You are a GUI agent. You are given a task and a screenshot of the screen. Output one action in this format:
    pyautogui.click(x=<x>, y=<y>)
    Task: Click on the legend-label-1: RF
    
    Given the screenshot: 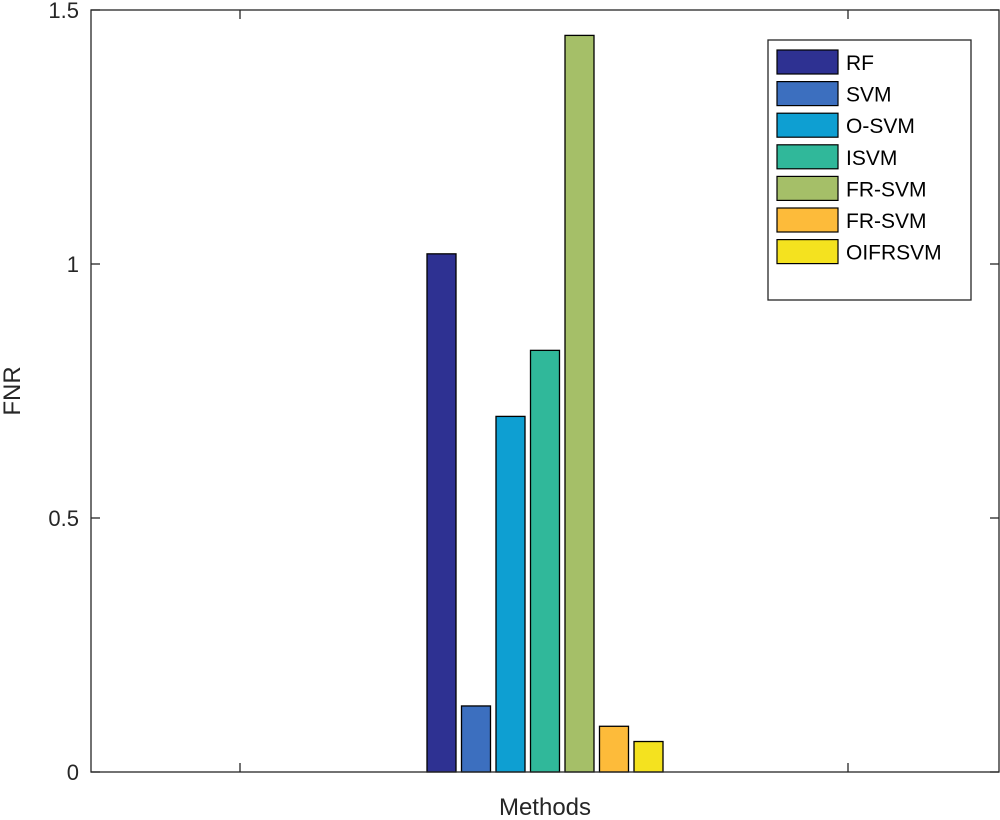 What is the action you would take?
    pyautogui.click(x=860, y=63)
    